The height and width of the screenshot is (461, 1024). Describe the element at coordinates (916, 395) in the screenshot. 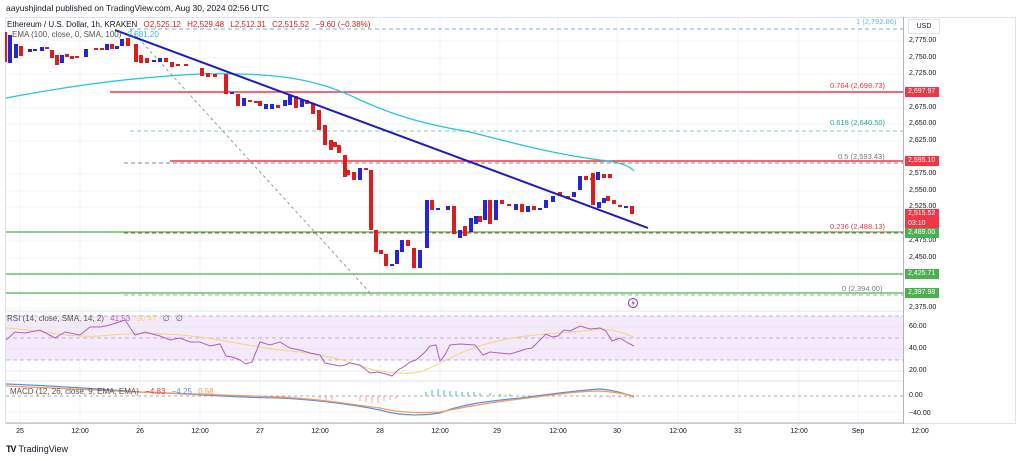

I see `macd-tick: 0.00` at that location.